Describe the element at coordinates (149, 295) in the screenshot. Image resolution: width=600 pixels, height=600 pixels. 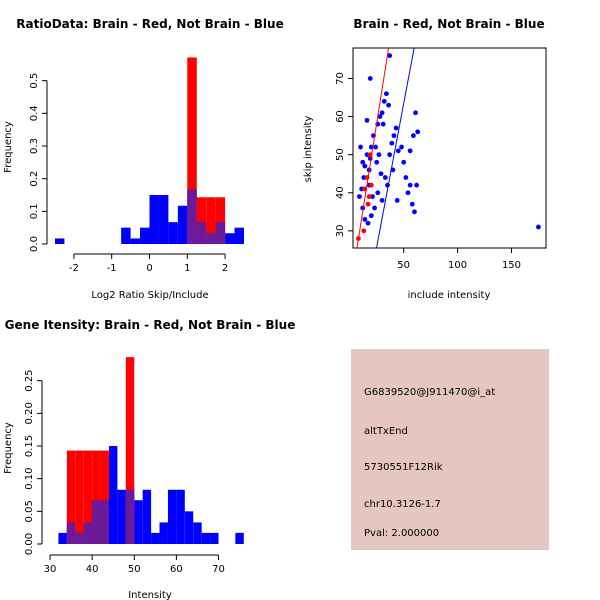
I see `ratio-x-label: Log2 Ratio Skip/Include` at that location.